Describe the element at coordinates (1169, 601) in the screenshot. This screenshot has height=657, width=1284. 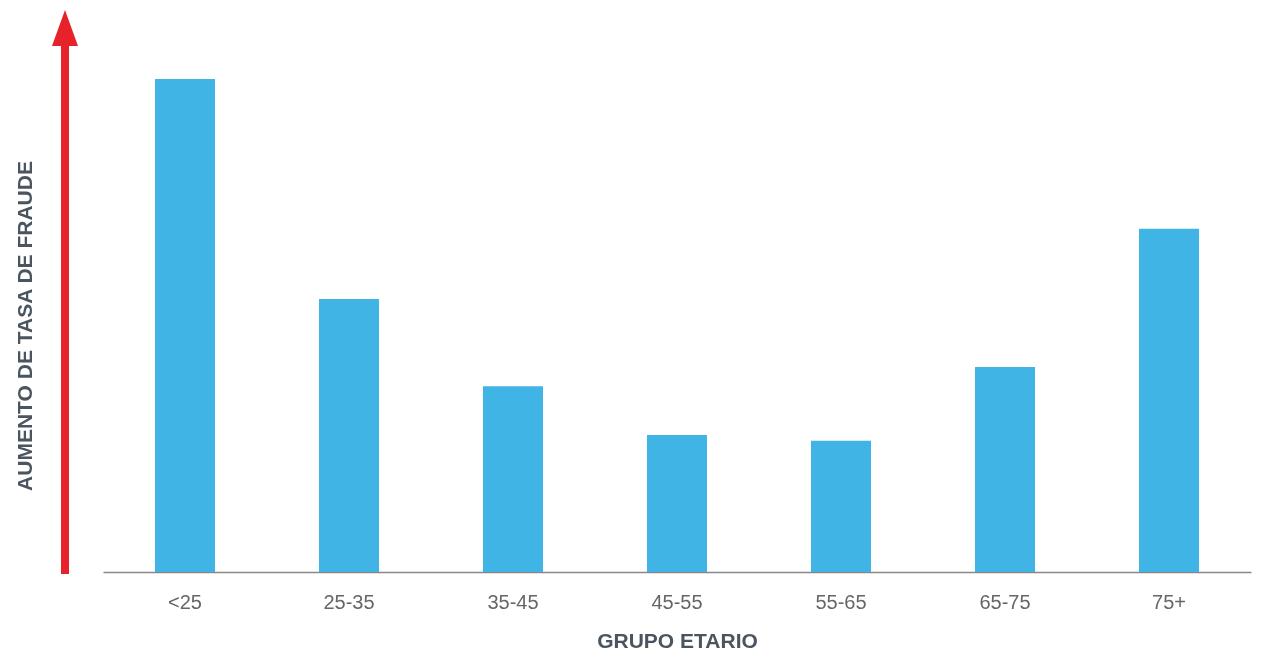
I see `x-tick-label: 75+` at that location.